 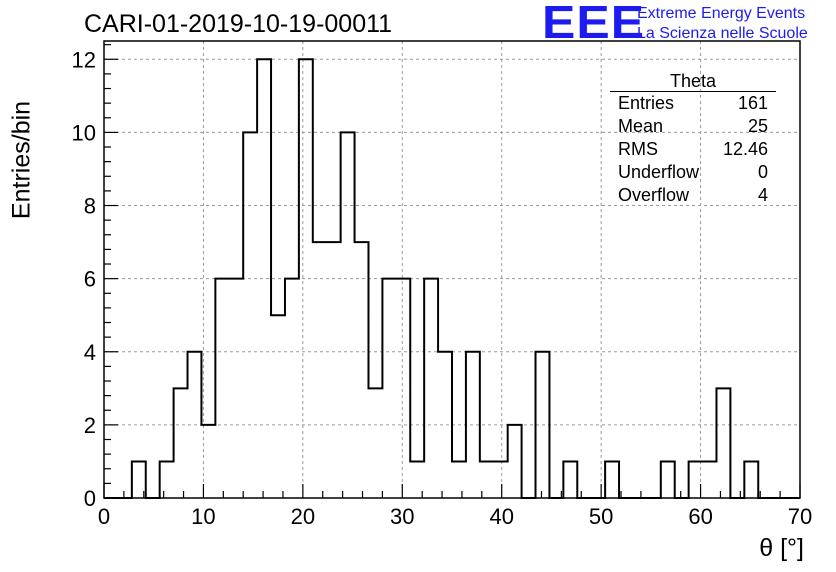 I want to click on y-tick-label: 2, so click(x=90, y=425).